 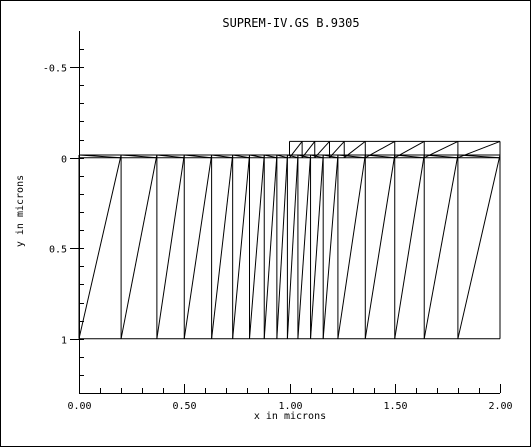 What do you see at coordinates (20, 211) in the screenshot?
I see `y-axis-label: y in microns` at bounding box center [20, 211].